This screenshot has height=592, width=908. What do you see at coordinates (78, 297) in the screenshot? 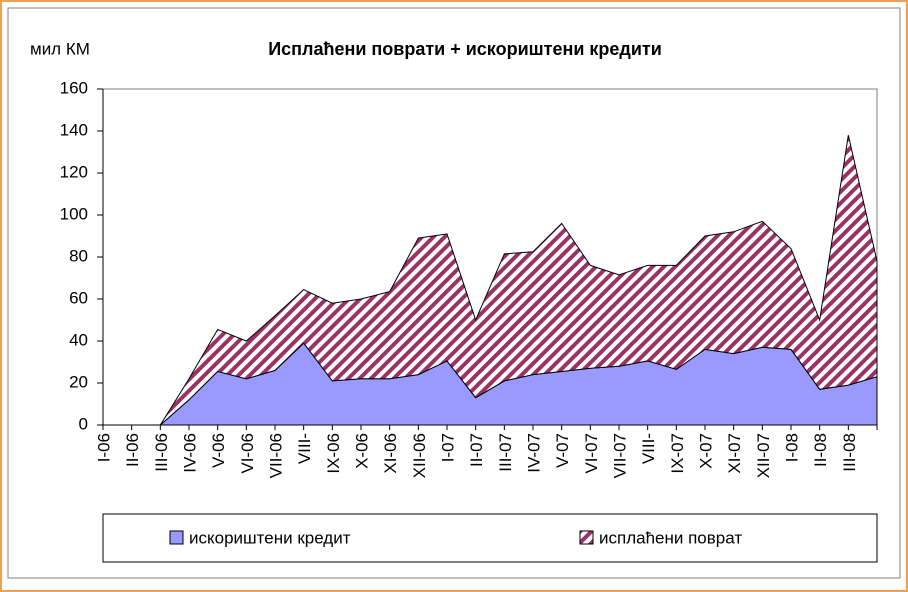
I see `y-tick-label: 60` at bounding box center [78, 297].